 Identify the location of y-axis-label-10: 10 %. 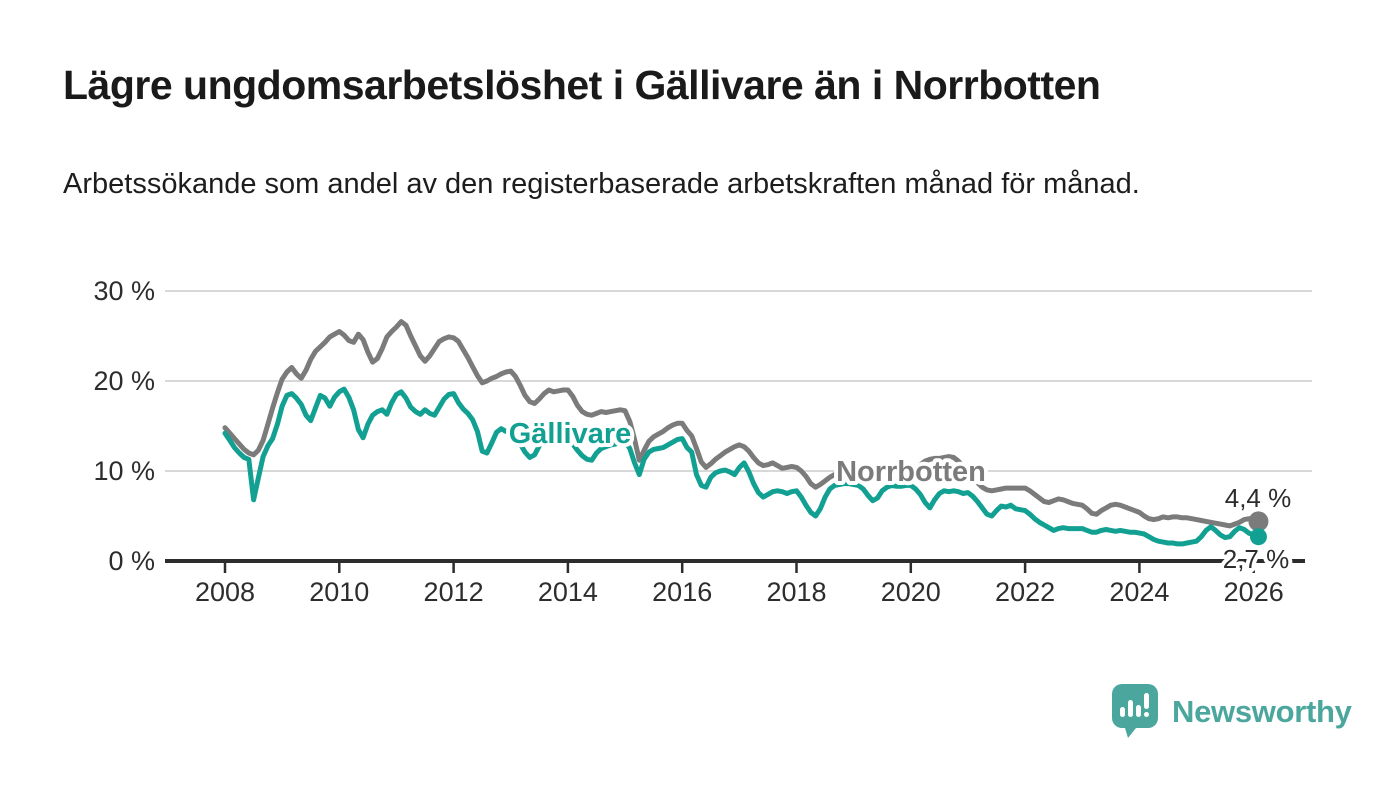
(124, 471).